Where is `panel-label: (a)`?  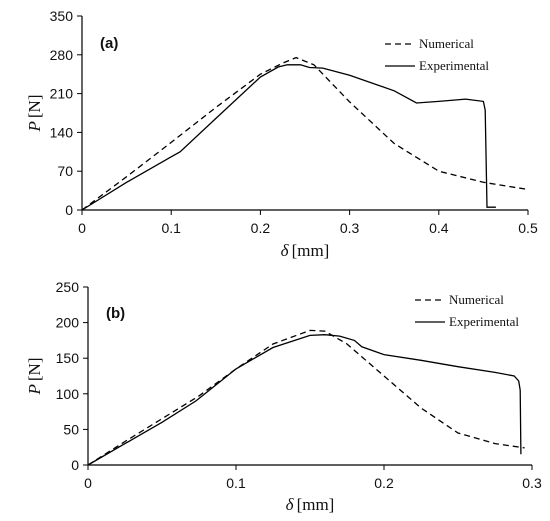 panel-label: (a) is located at coordinates (109, 43).